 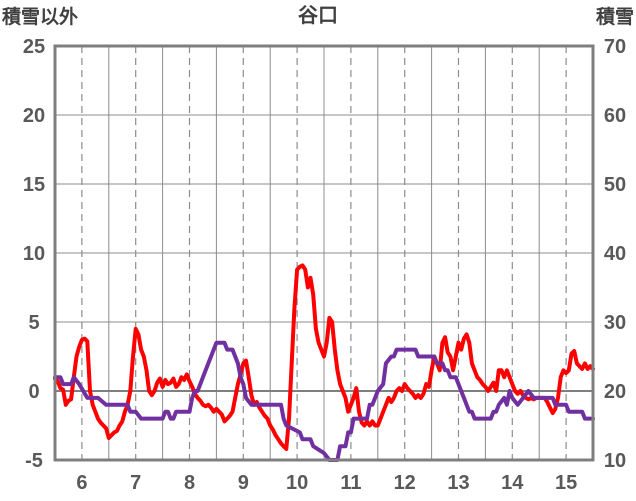 What do you see at coordinates (34, 185) in the screenshot?
I see `y-left-tick-label: 15` at bounding box center [34, 185].